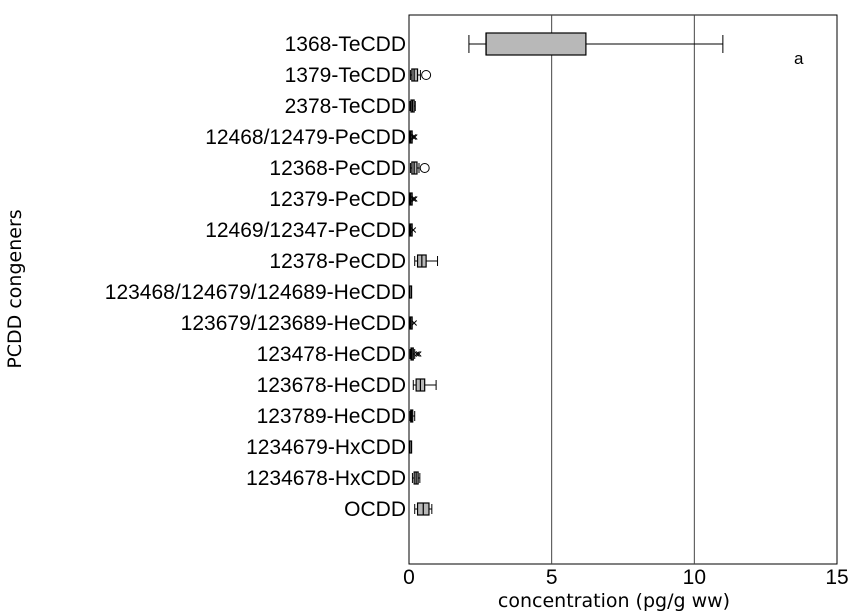  What do you see at coordinates (626, 577) in the screenshot?
I see `x-tick-labels: 0 5 10 15` at bounding box center [626, 577].